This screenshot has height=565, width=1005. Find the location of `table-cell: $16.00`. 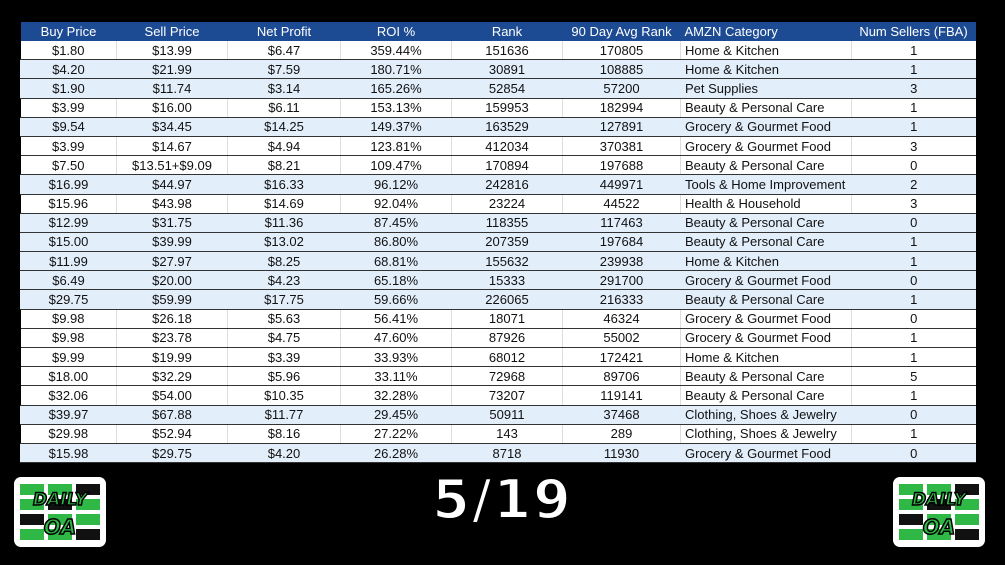

table-cell: $16.00 is located at coordinates (172, 108).